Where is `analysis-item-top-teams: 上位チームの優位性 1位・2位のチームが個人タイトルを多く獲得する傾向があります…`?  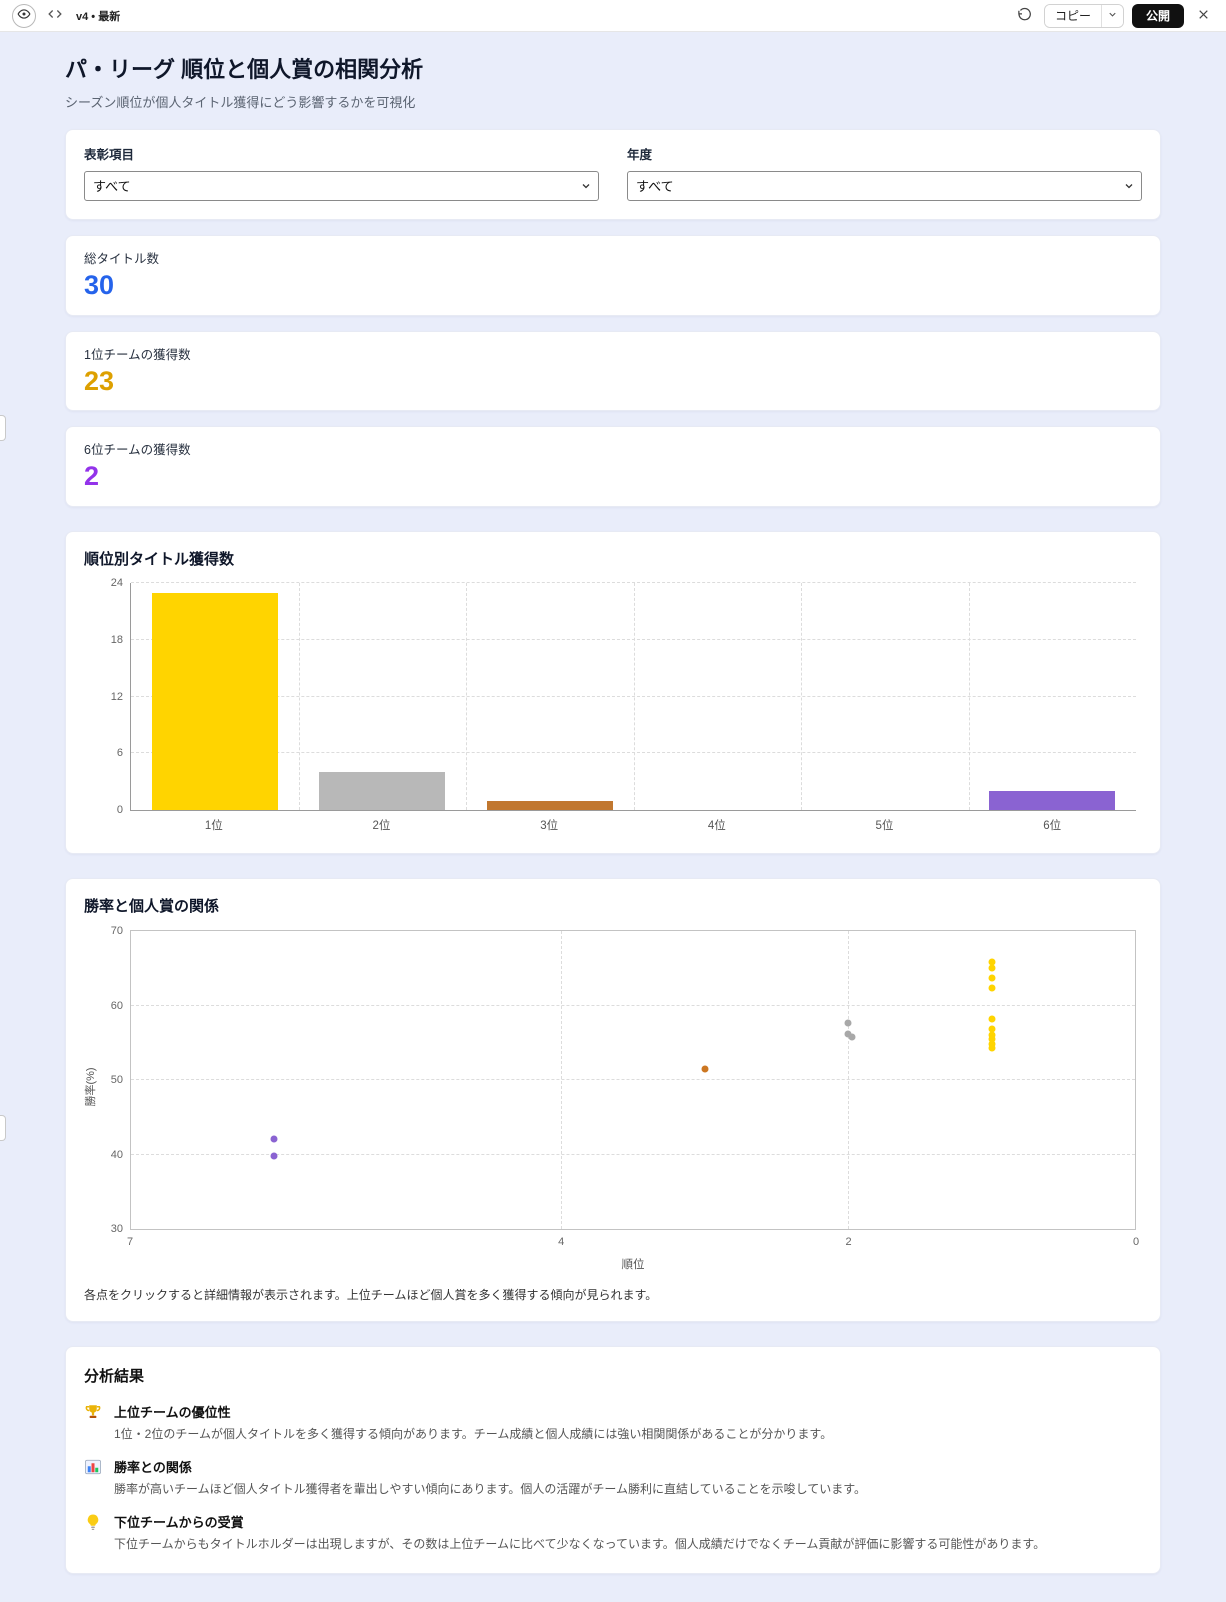 analysis-item-top-teams: 上位チームの優位性 1位・2位のチームが個人タイトルを多く獲得する傾向があります… is located at coordinates (613, 1422).